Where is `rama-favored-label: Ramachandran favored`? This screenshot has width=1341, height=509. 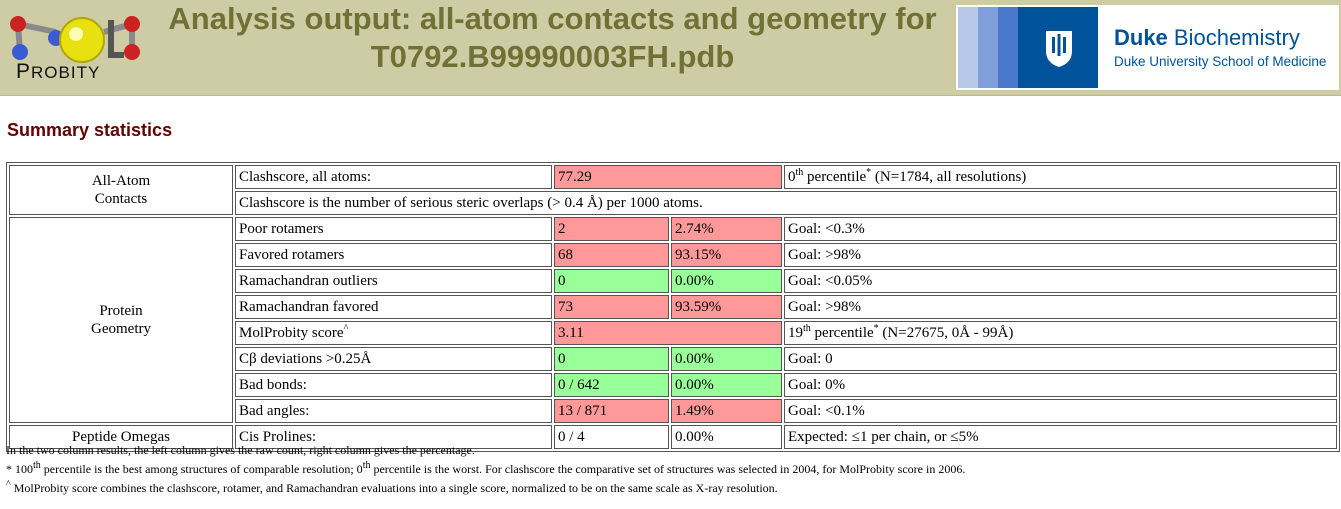 rama-favored-label: Ramachandran favored is located at coordinates (393, 307).